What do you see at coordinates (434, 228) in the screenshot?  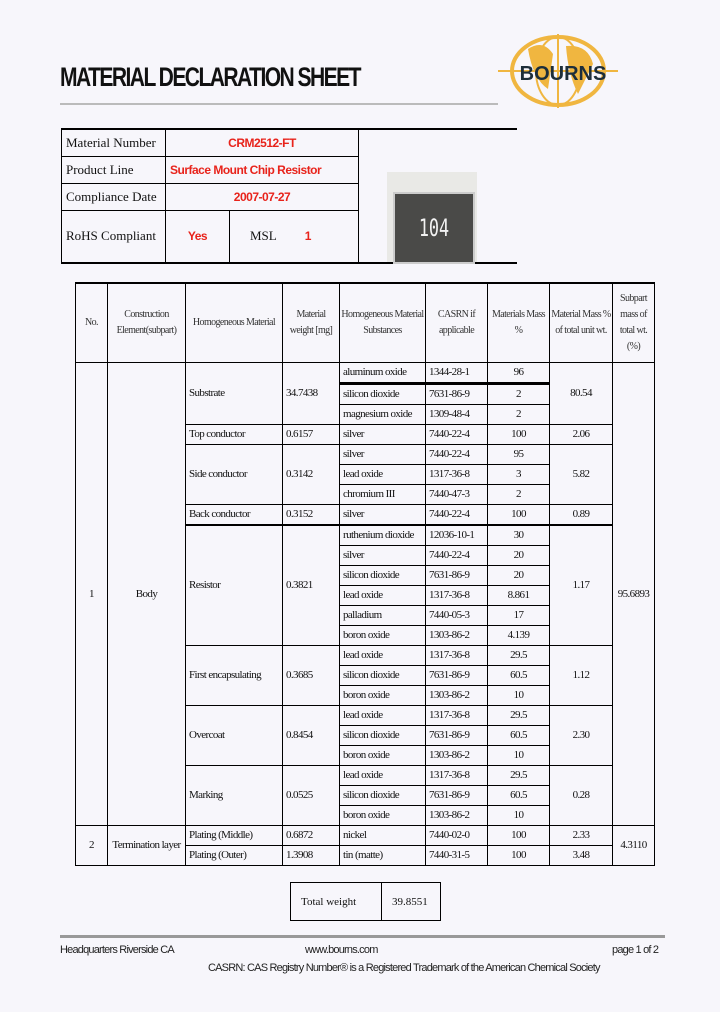 I see `chip-marking: 104` at bounding box center [434, 228].